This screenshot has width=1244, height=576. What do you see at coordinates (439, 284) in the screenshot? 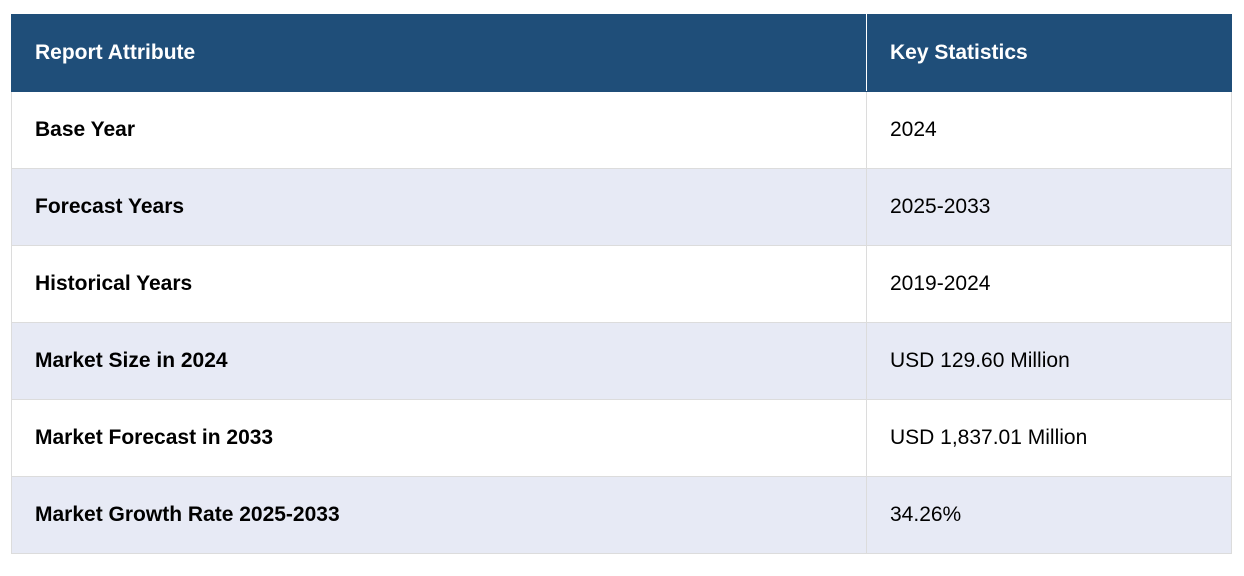
I see `attribute-cell: Historical Years` at bounding box center [439, 284].